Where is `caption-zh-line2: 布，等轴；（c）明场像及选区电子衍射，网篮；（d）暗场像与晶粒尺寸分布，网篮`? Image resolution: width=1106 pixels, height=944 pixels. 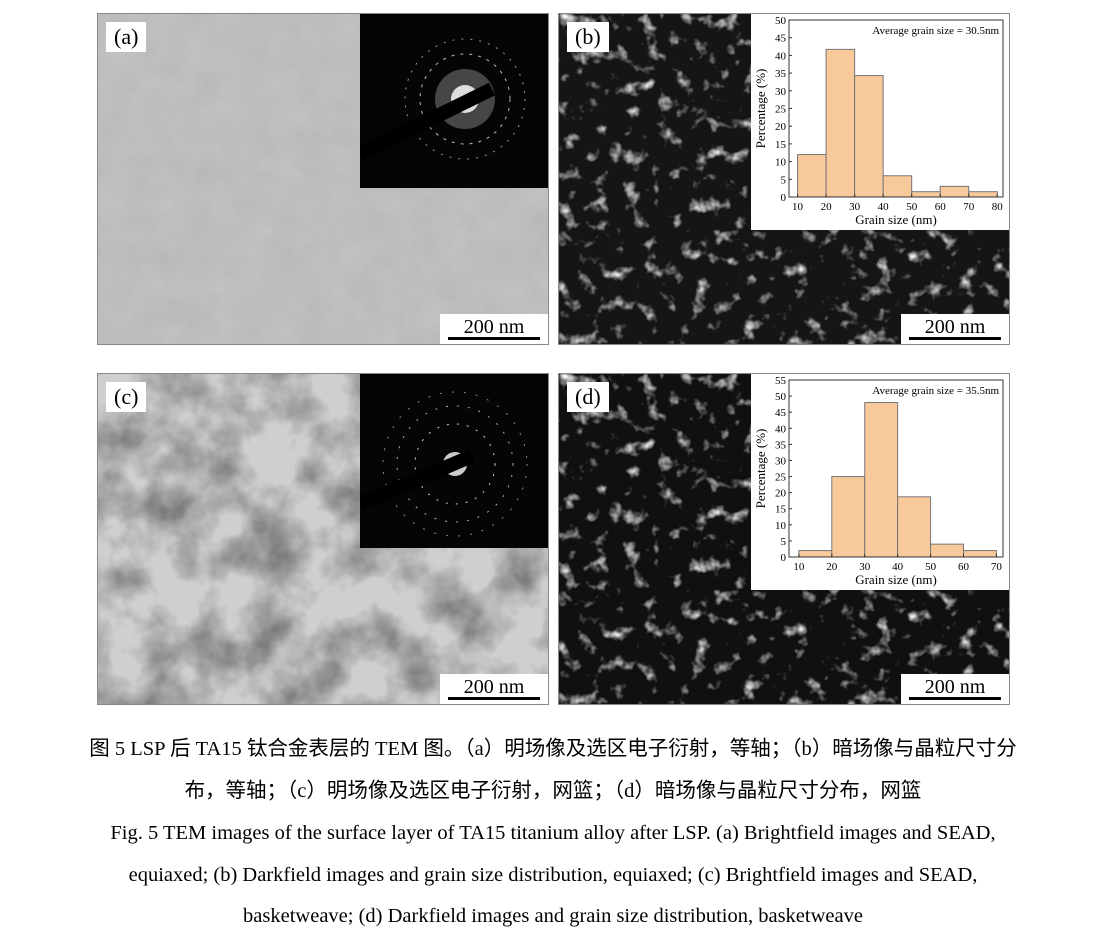
caption-zh-line2: 布，等轴；（c）明场像及选区电子衍射，网篮；（d）暗场像与晶粒尺寸分布，网篮 is located at coordinates (553, 791).